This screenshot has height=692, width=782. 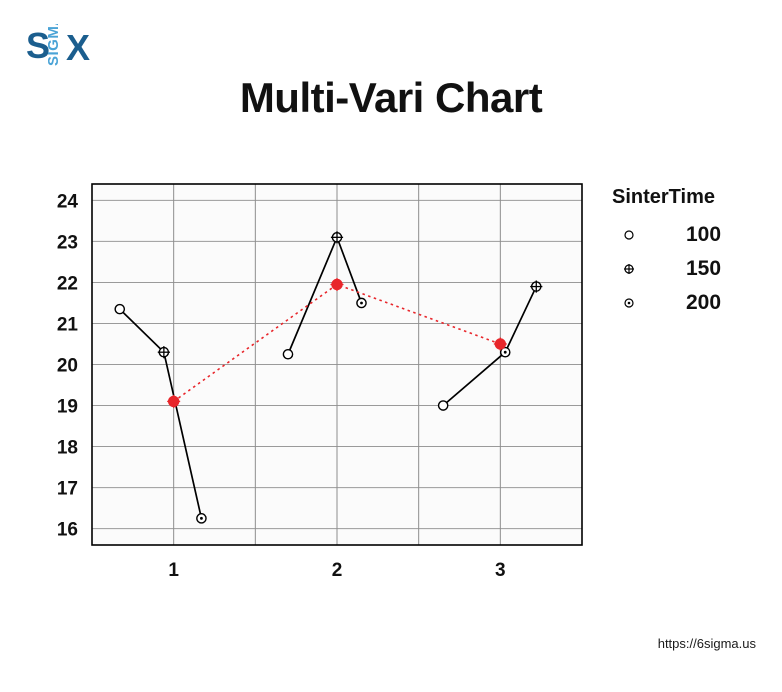 I want to click on legend-item-150: 150, so click(x=692, y=269).